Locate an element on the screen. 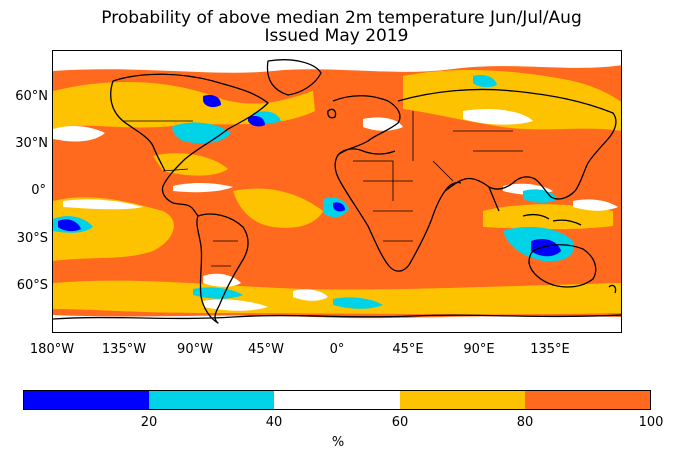  lat-tick-60n: 60°N is located at coordinates (31, 96).